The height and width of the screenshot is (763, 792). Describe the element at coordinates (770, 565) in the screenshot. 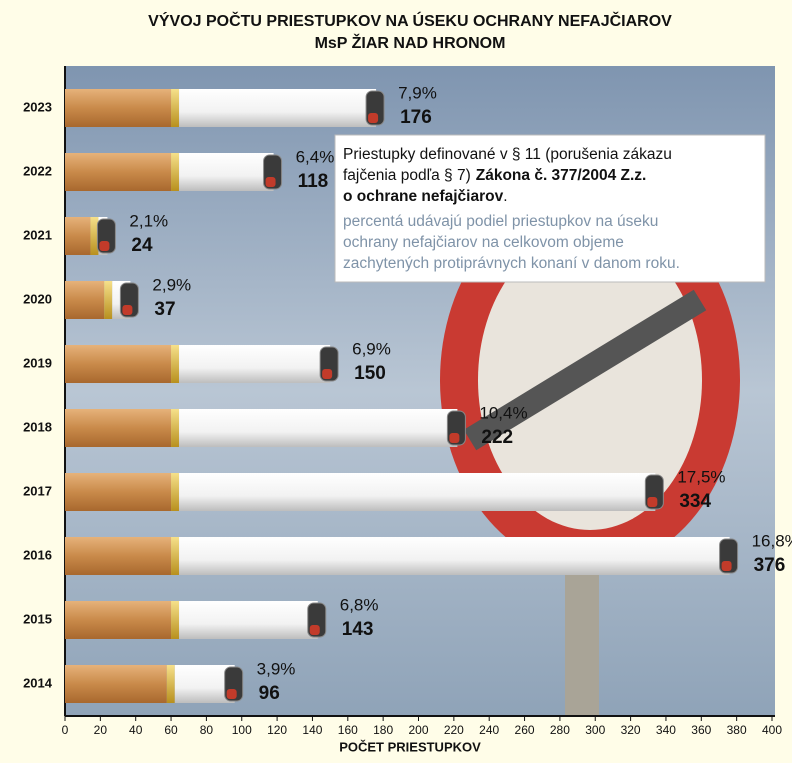

I see `value-label: 376` at that location.